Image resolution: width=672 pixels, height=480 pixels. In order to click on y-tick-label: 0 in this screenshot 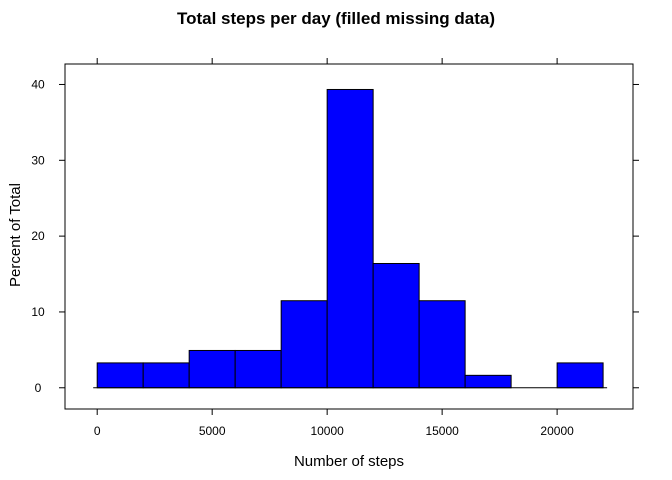, I will do `click(38, 388)`.